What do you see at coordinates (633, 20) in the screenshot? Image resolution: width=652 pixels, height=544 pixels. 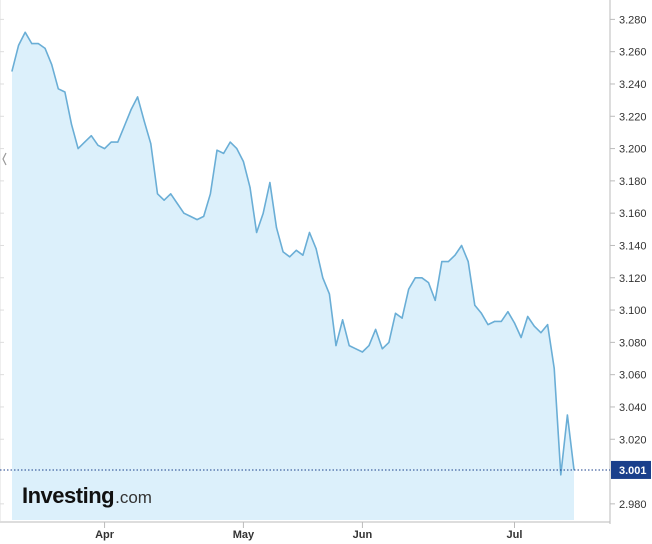 I see `y-tick-label: 3.280` at bounding box center [633, 20].